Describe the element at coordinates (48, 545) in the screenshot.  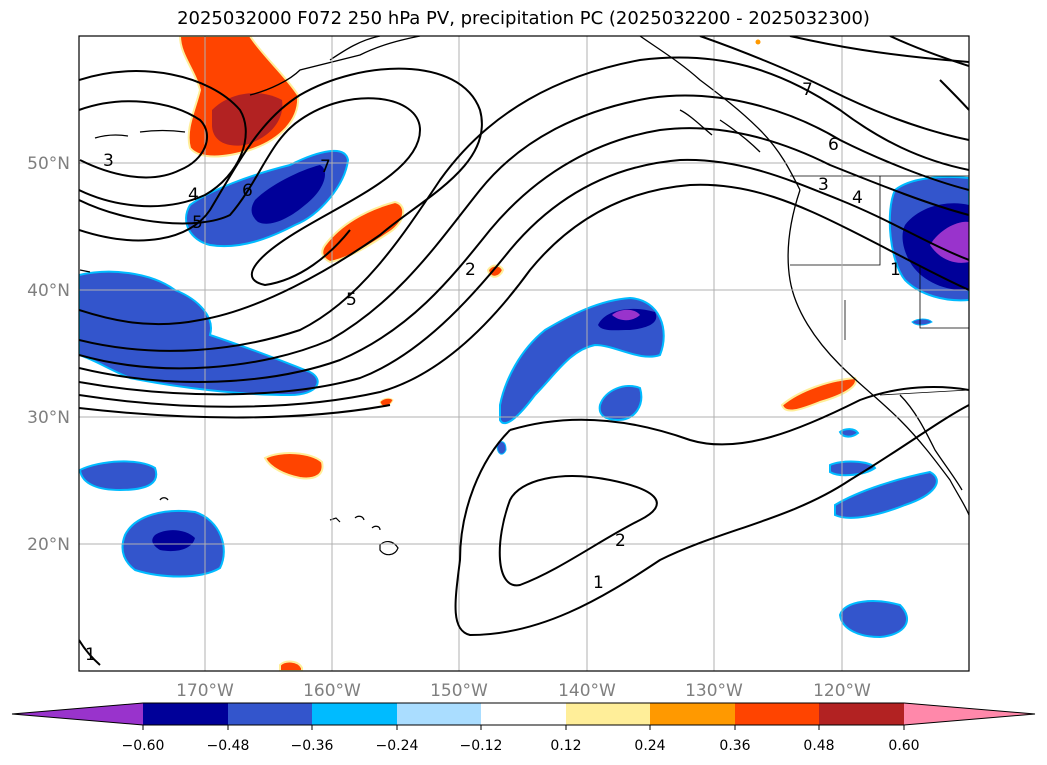
I see `lat-tick-label: 20°N` at that location.